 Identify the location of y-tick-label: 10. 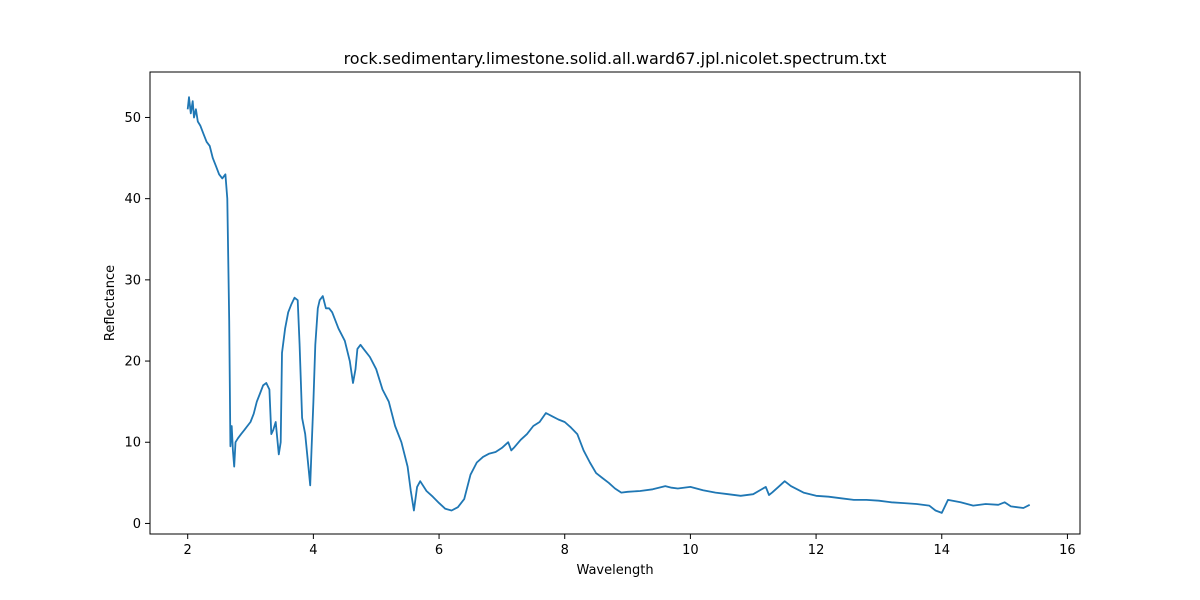
(132, 443).